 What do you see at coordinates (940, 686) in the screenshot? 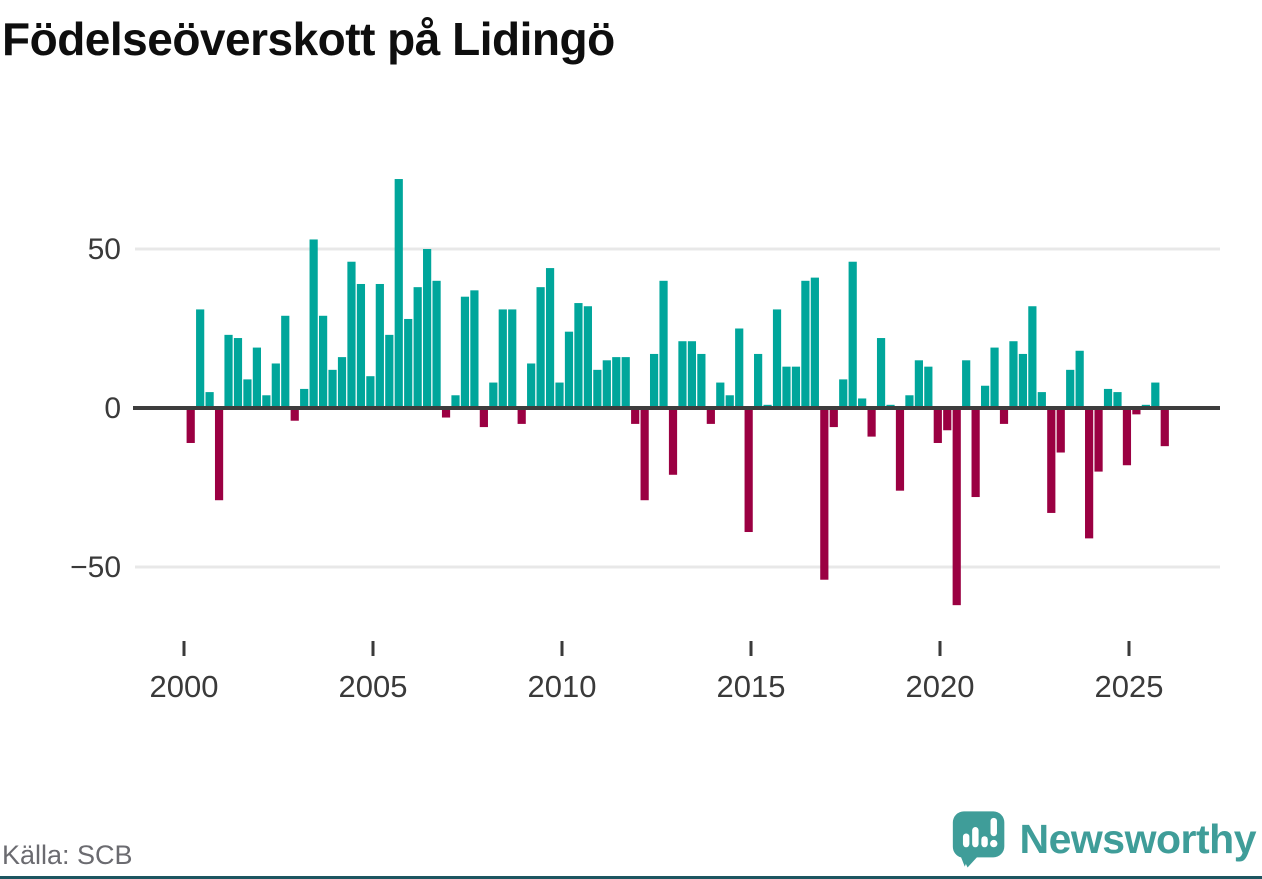
I see `x-tick-label-2020: 2020` at bounding box center [940, 686].